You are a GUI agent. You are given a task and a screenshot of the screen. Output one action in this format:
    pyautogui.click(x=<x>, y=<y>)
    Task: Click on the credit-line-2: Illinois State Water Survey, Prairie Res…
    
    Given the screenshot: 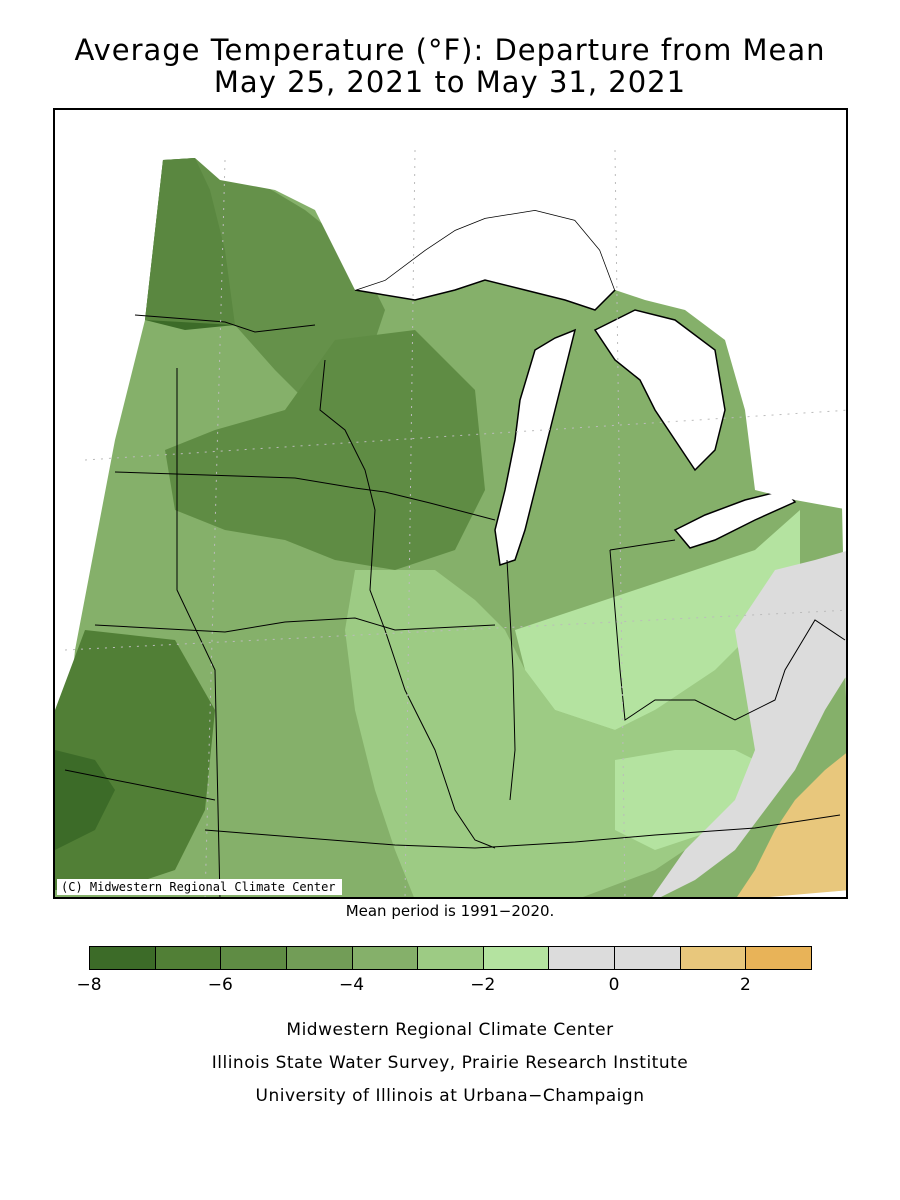 What is the action you would take?
    pyautogui.click(x=450, y=1063)
    